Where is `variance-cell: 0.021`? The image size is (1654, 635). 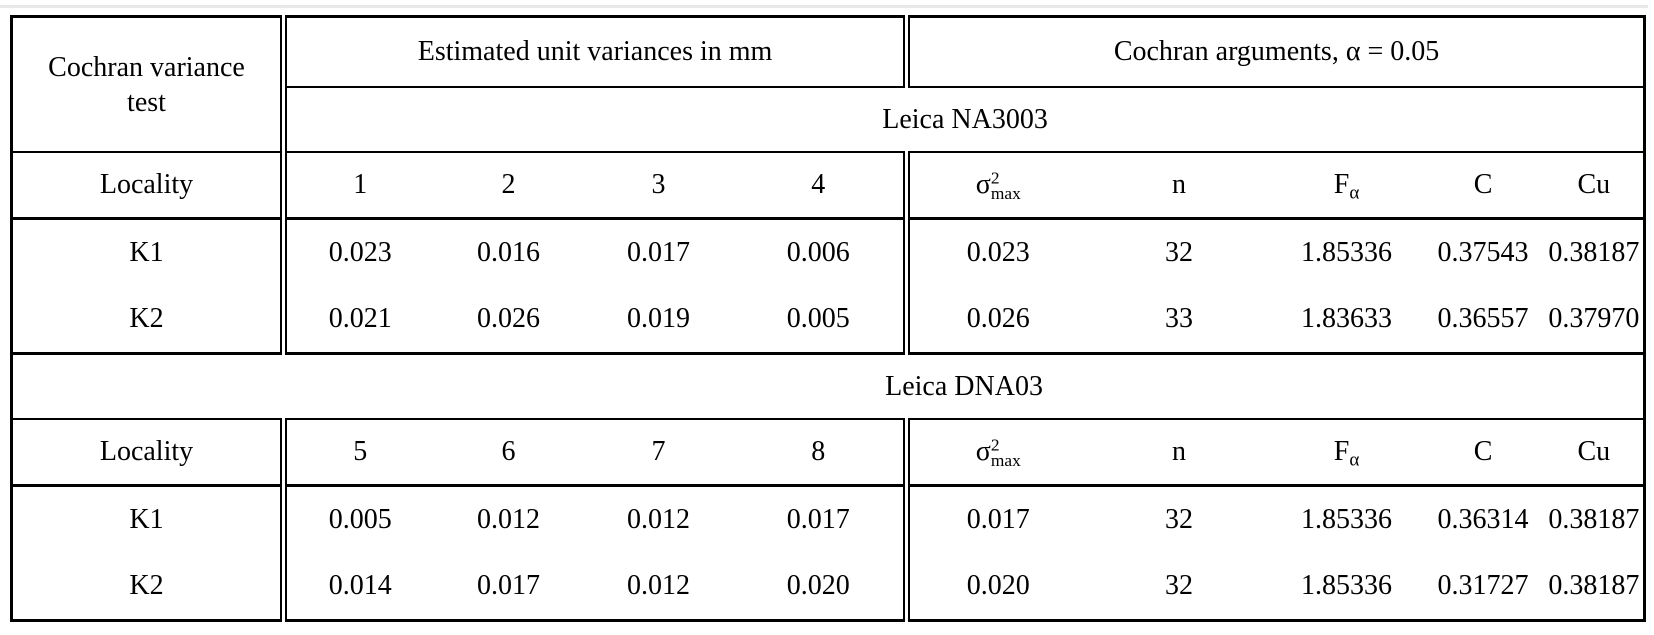
variance-cell: 0.021 is located at coordinates (358, 320).